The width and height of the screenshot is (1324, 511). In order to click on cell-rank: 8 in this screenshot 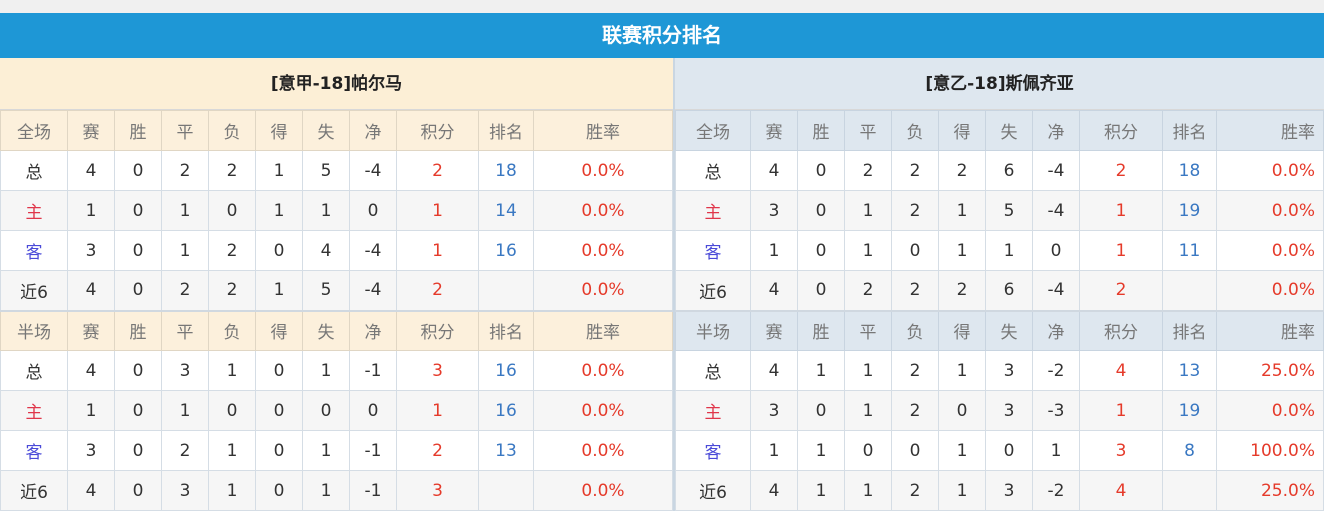, I will do `click(1189, 450)`.